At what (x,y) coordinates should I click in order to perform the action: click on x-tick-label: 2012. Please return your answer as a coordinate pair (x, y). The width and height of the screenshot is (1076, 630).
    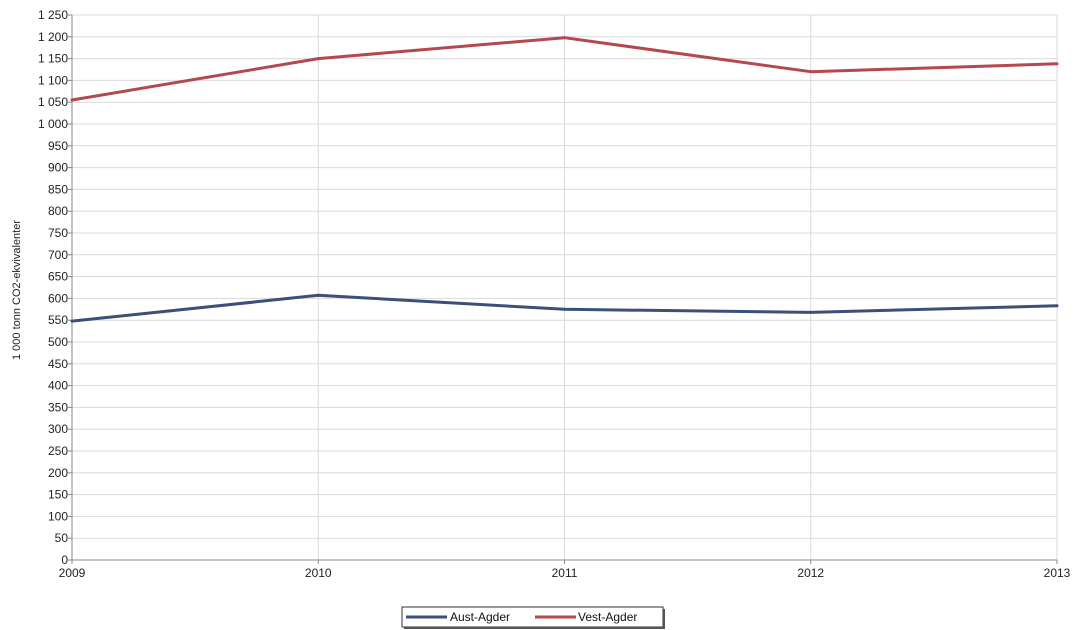
    Looking at the image, I should click on (810, 573).